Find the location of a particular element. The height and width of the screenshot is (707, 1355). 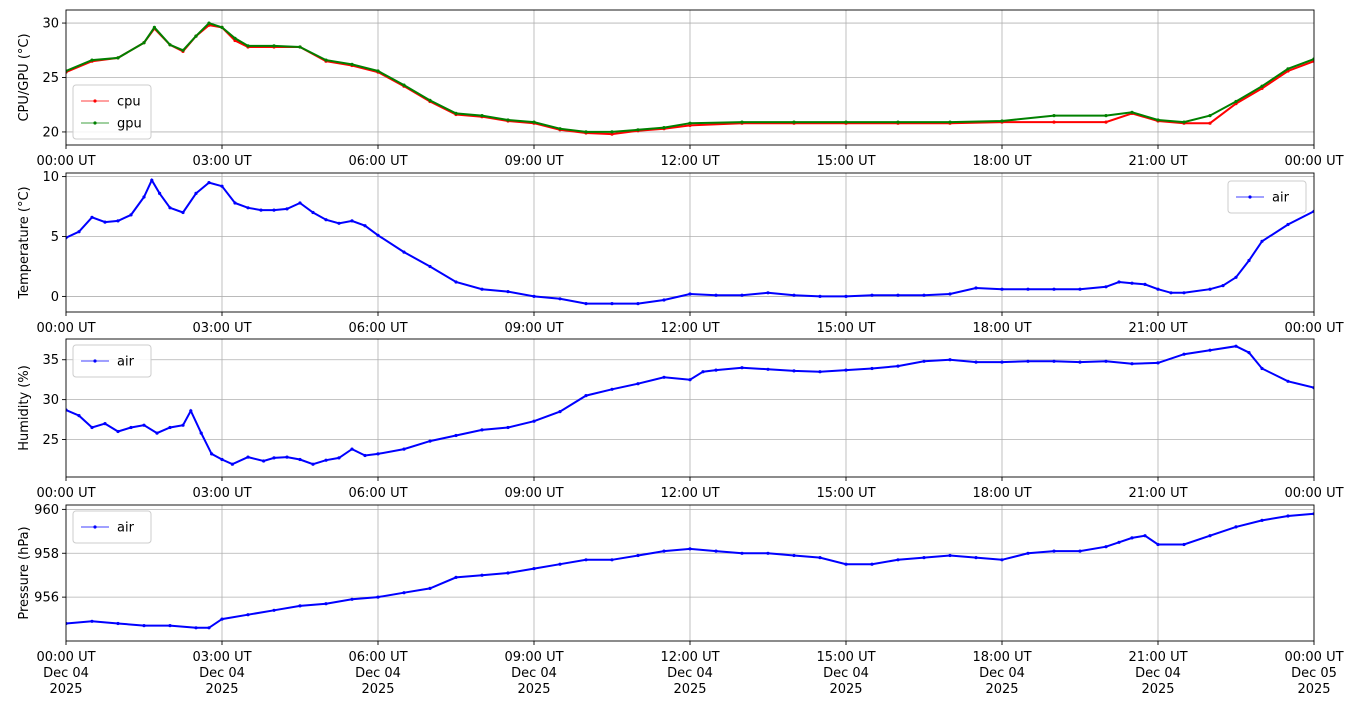

x-tick-label: 18:00 UT is located at coordinates (1001, 161).